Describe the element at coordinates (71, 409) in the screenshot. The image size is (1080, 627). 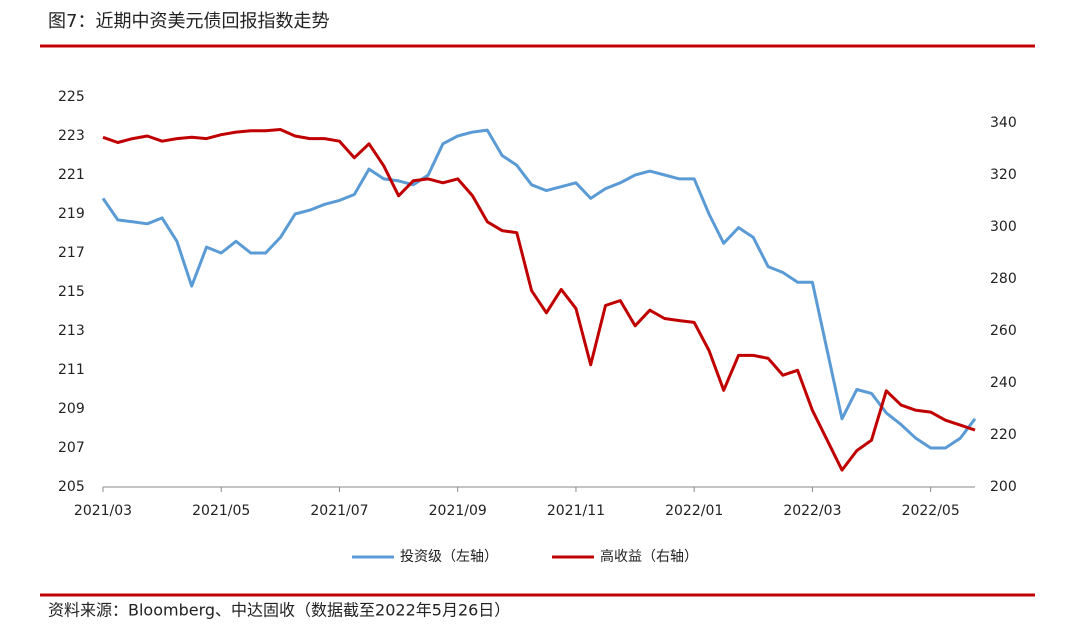
I see `y-tick-label: 209` at that location.